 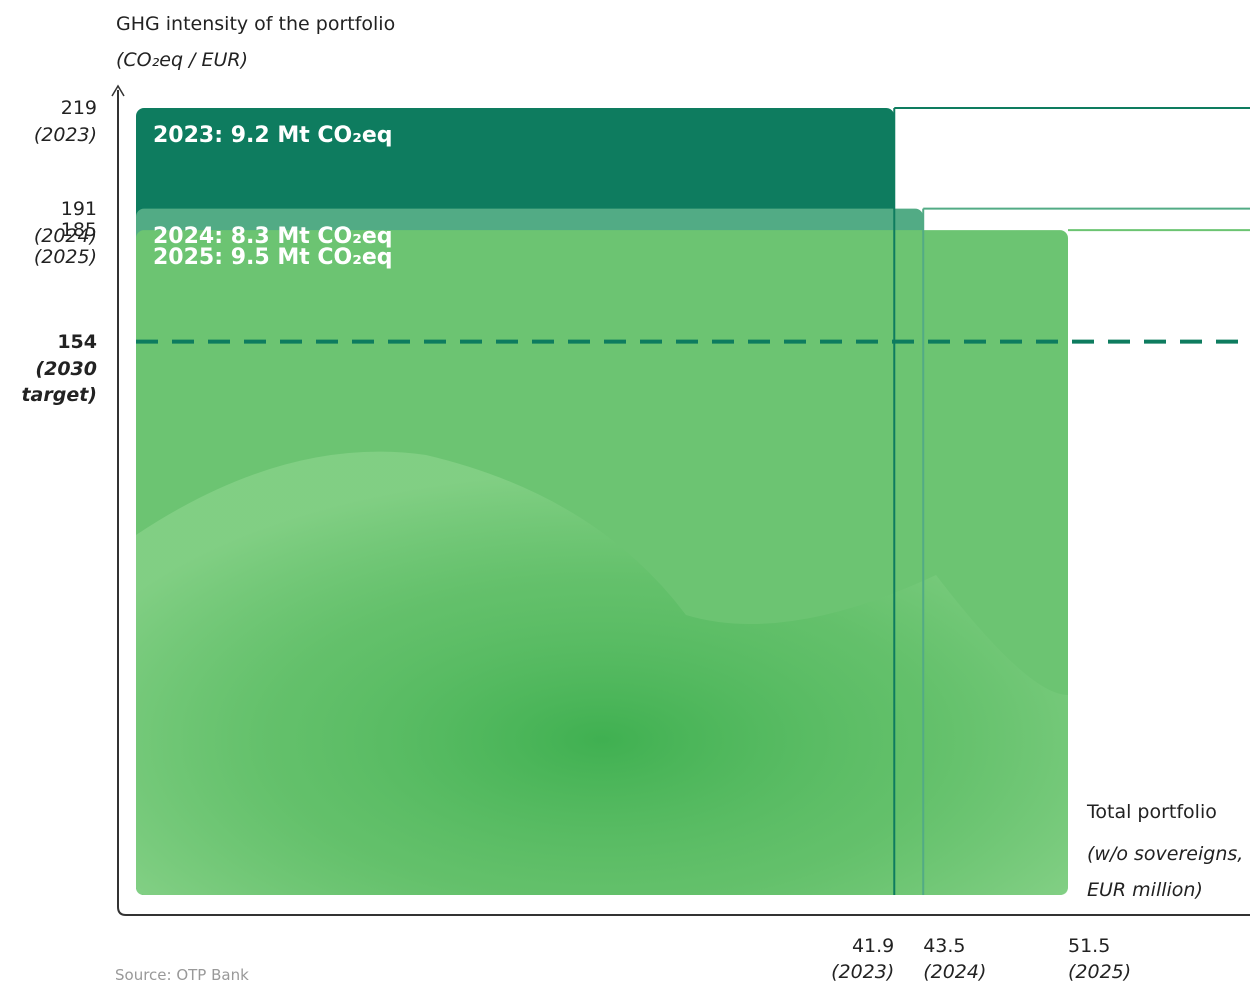 I want to click on band-label: 2025: 9.5 Mt CO₂eq, so click(x=273, y=258).